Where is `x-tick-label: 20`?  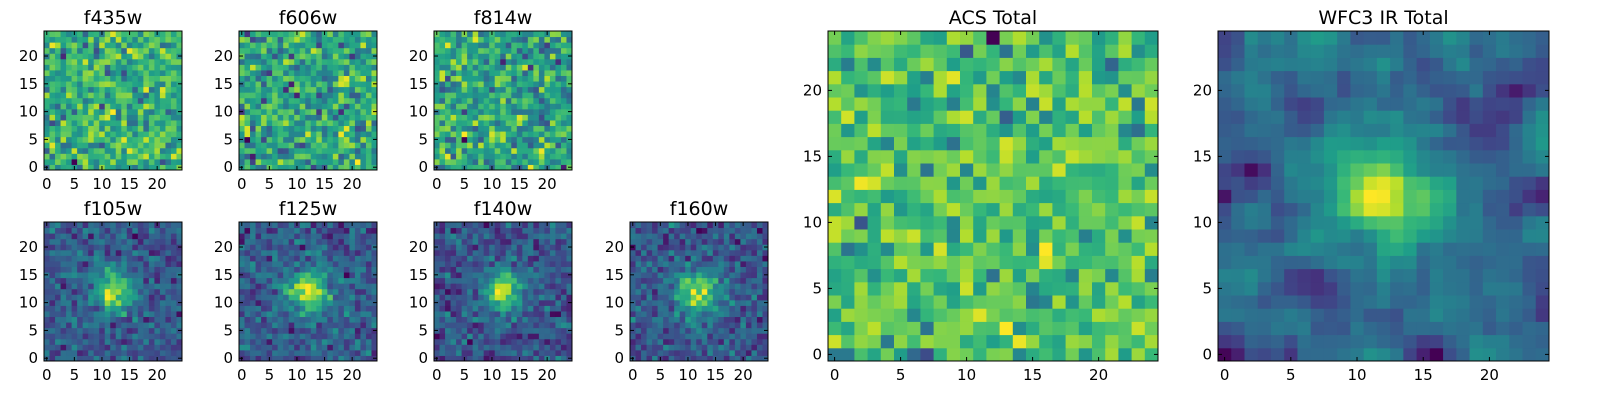 x-tick-label: 20 is located at coordinates (352, 184).